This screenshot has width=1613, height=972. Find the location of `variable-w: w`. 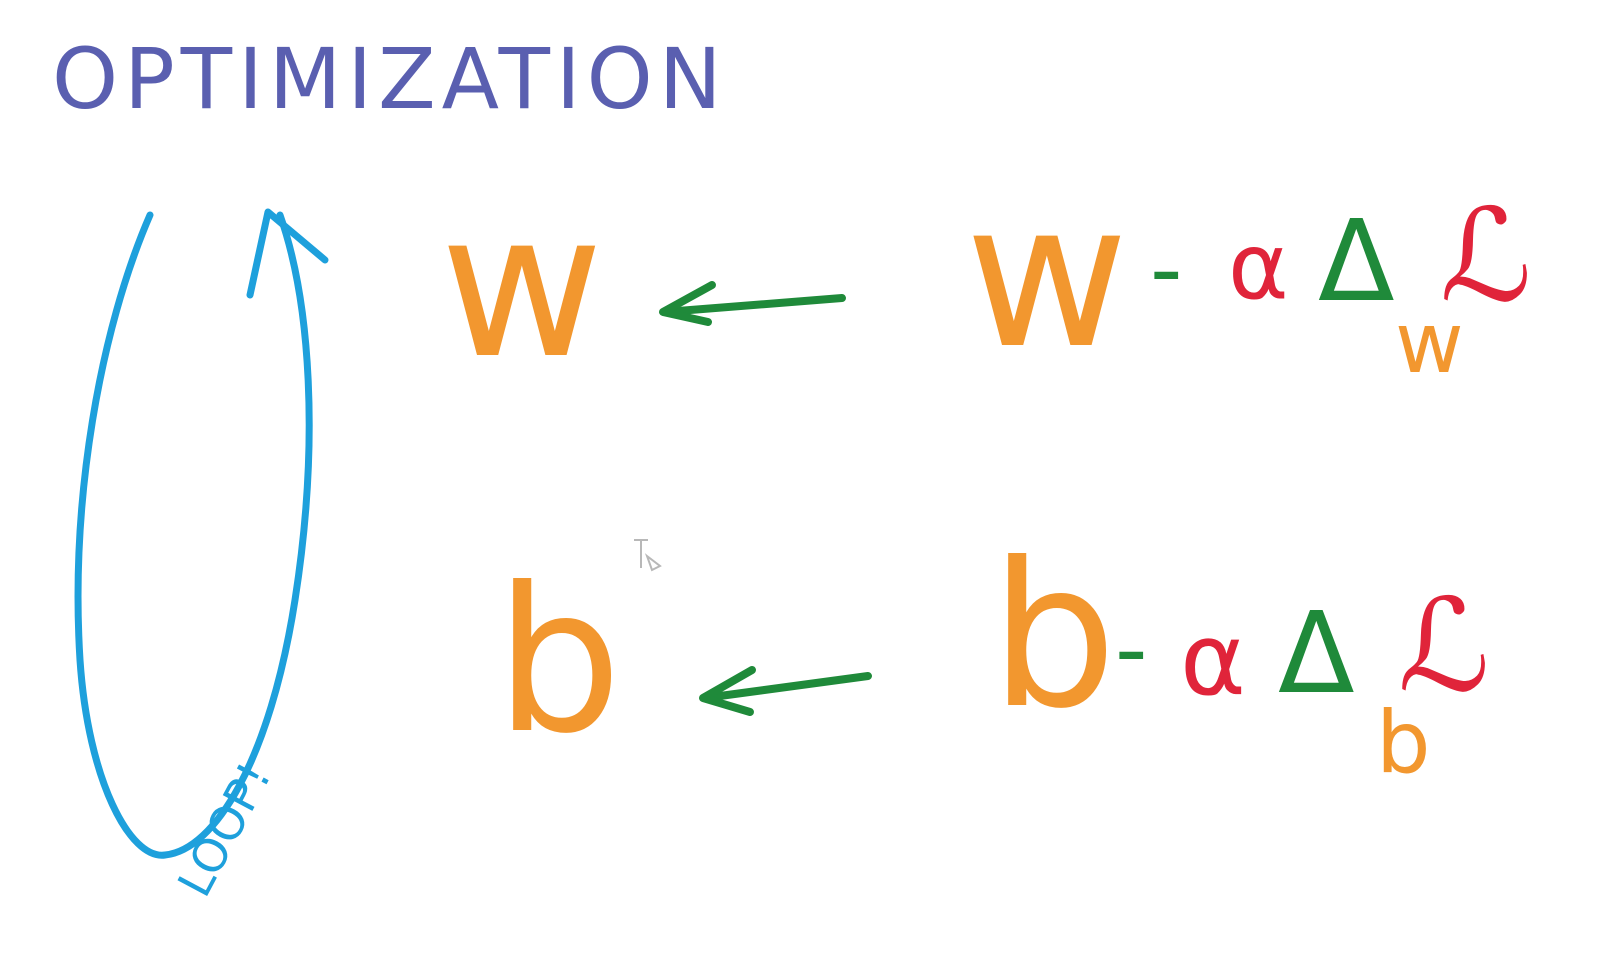

variable-w: w is located at coordinates (522, 286).